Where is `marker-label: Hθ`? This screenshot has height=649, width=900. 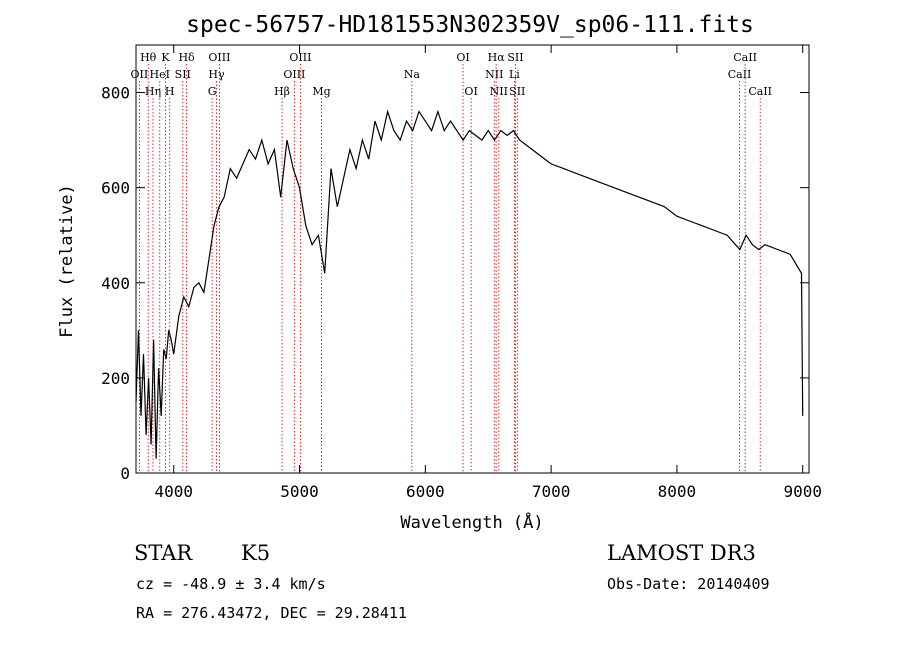 marker-label: Hθ is located at coordinates (148, 57).